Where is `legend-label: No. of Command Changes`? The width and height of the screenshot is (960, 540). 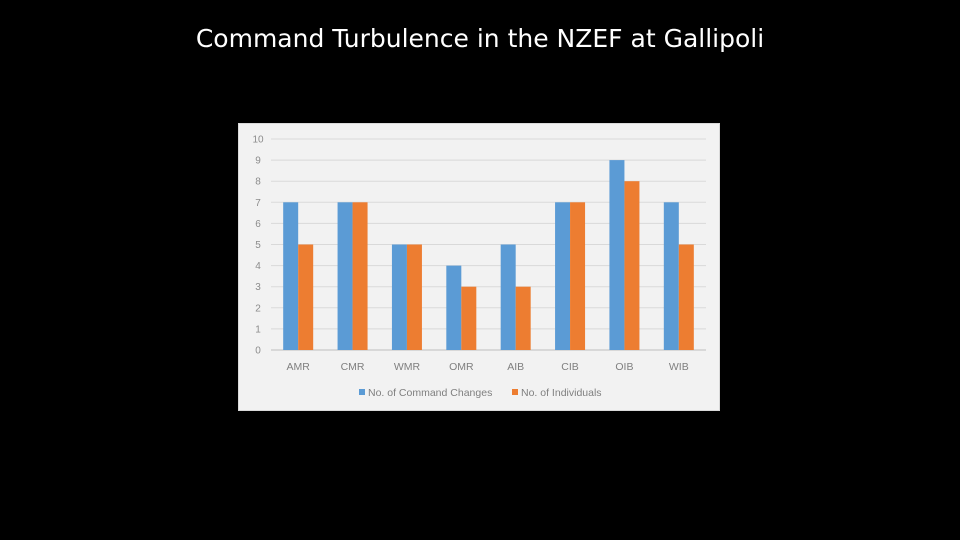
legend-label: No. of Command Changes is located at coordinates (430, 393).